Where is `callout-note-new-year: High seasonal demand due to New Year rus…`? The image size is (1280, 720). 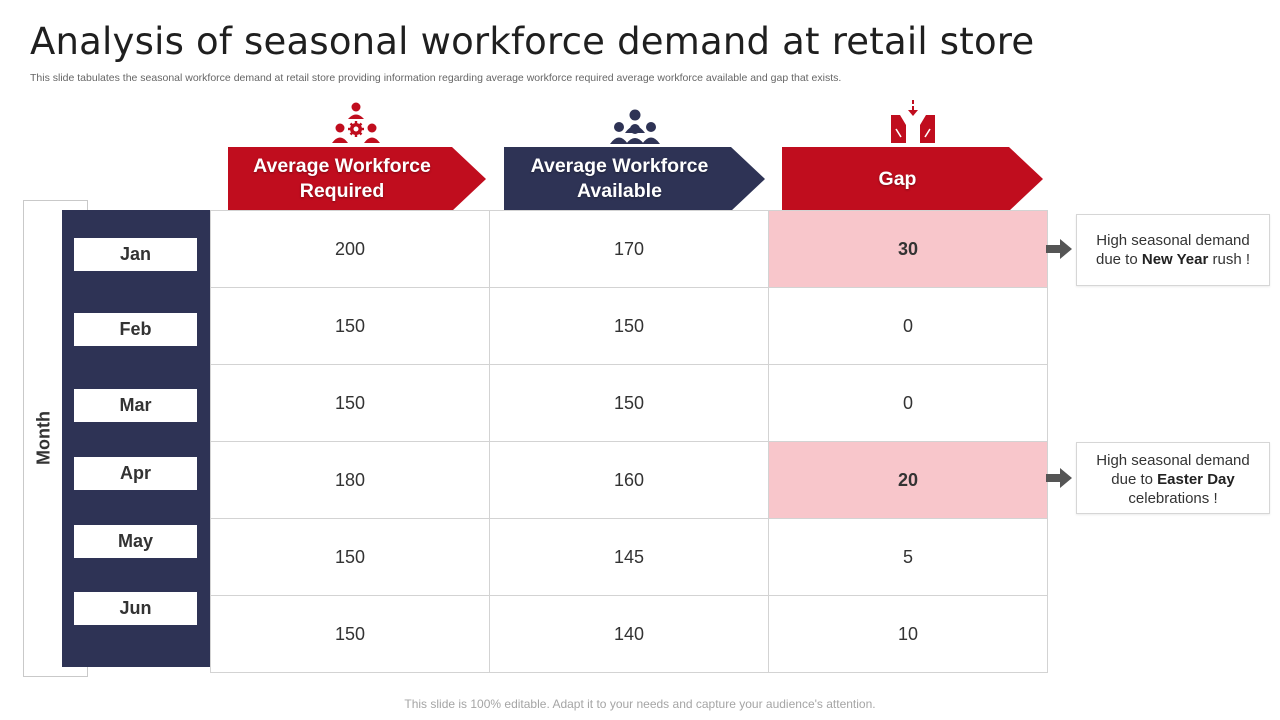 callout-note-new-year: High seasonal demand due to New Year rus… is located at coordinates (1173, 250).